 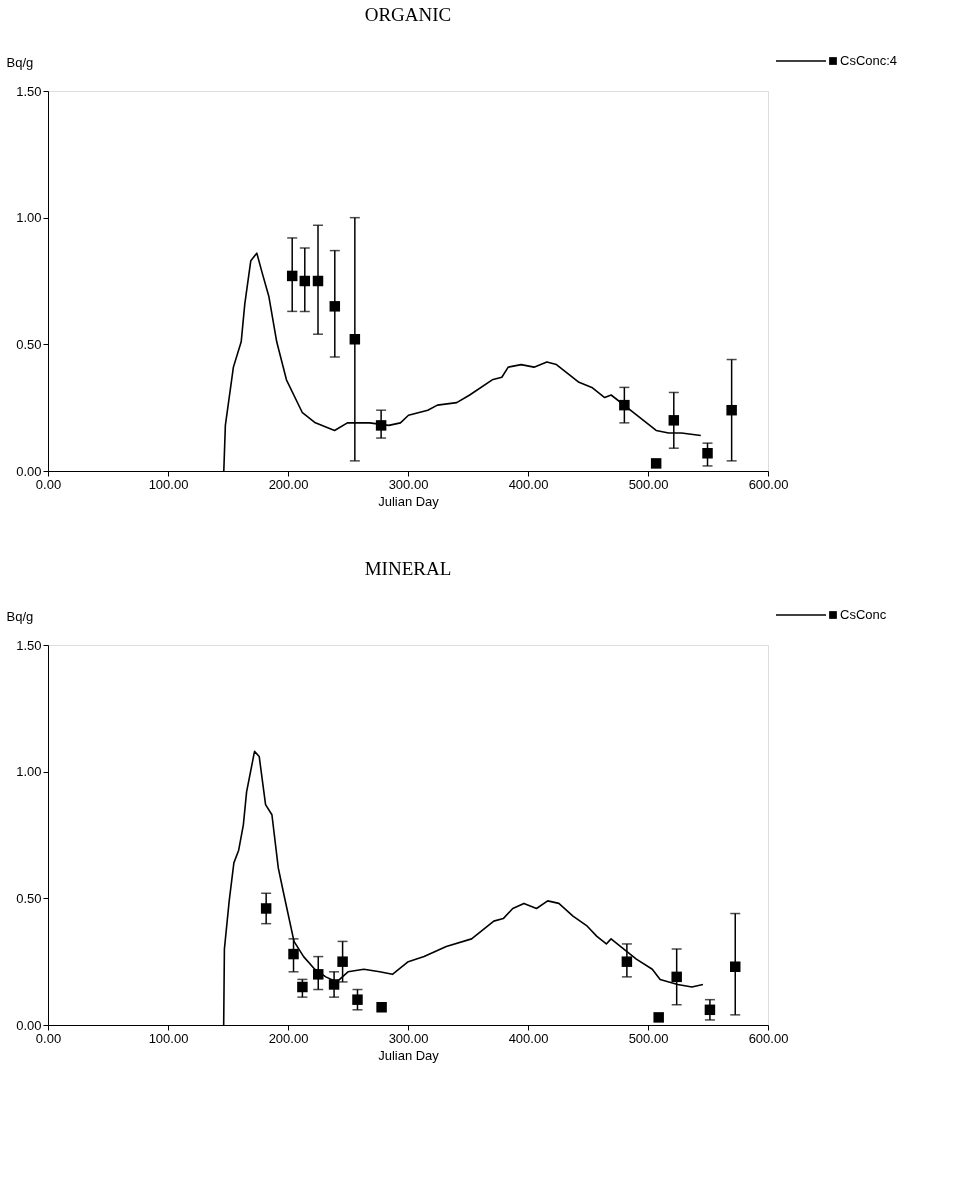 I want to click on chart-title: MINERAL, so click(x=408, y=568).